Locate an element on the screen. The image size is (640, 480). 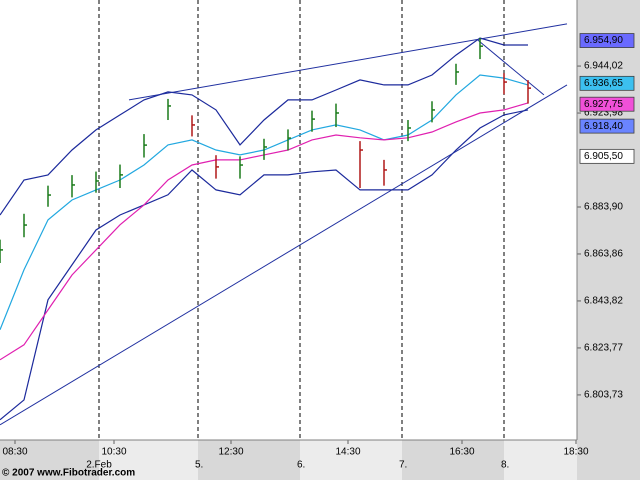
price-tag-label: 6.954,90 is located at coordinates (603, 40).